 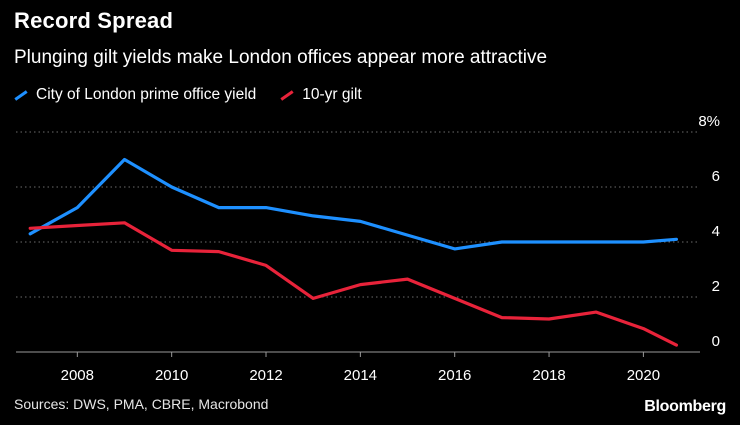 I want to click on legend-item-office-yield: City of London prime office yield, so click(x=135, y=95).